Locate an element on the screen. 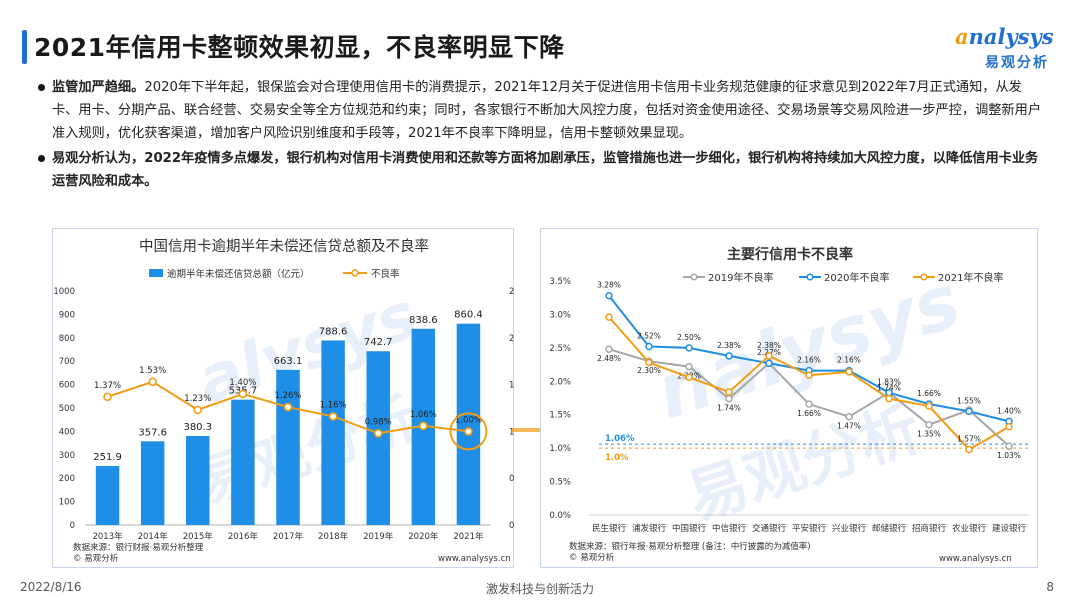 This screenshot has height=608, width=1080. bar-value-label: 788.6 is located at coordinates (333, 331).